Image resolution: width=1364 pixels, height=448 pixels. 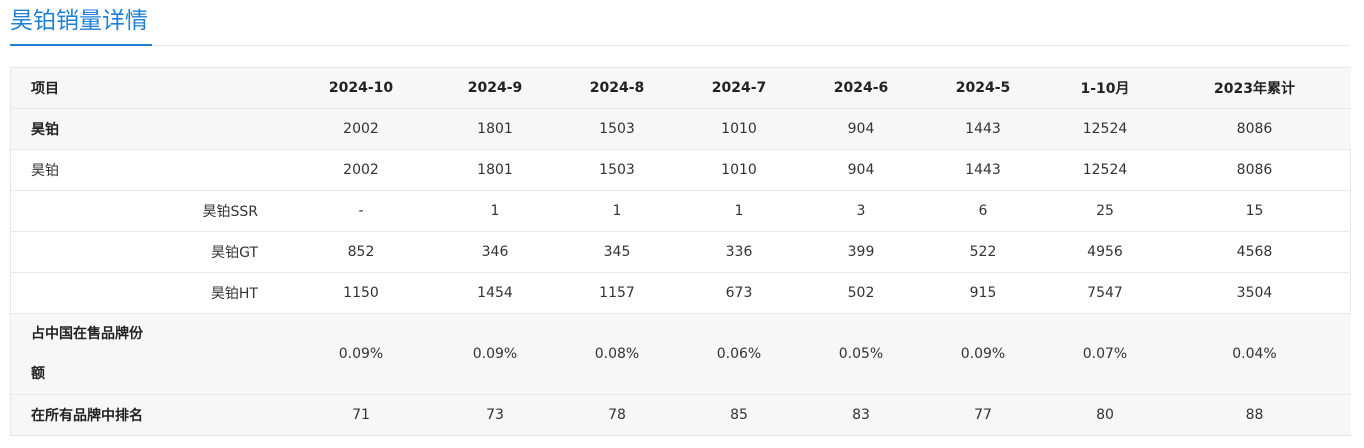 I want to click on table-cell: 915, so click(x=983, y=293).